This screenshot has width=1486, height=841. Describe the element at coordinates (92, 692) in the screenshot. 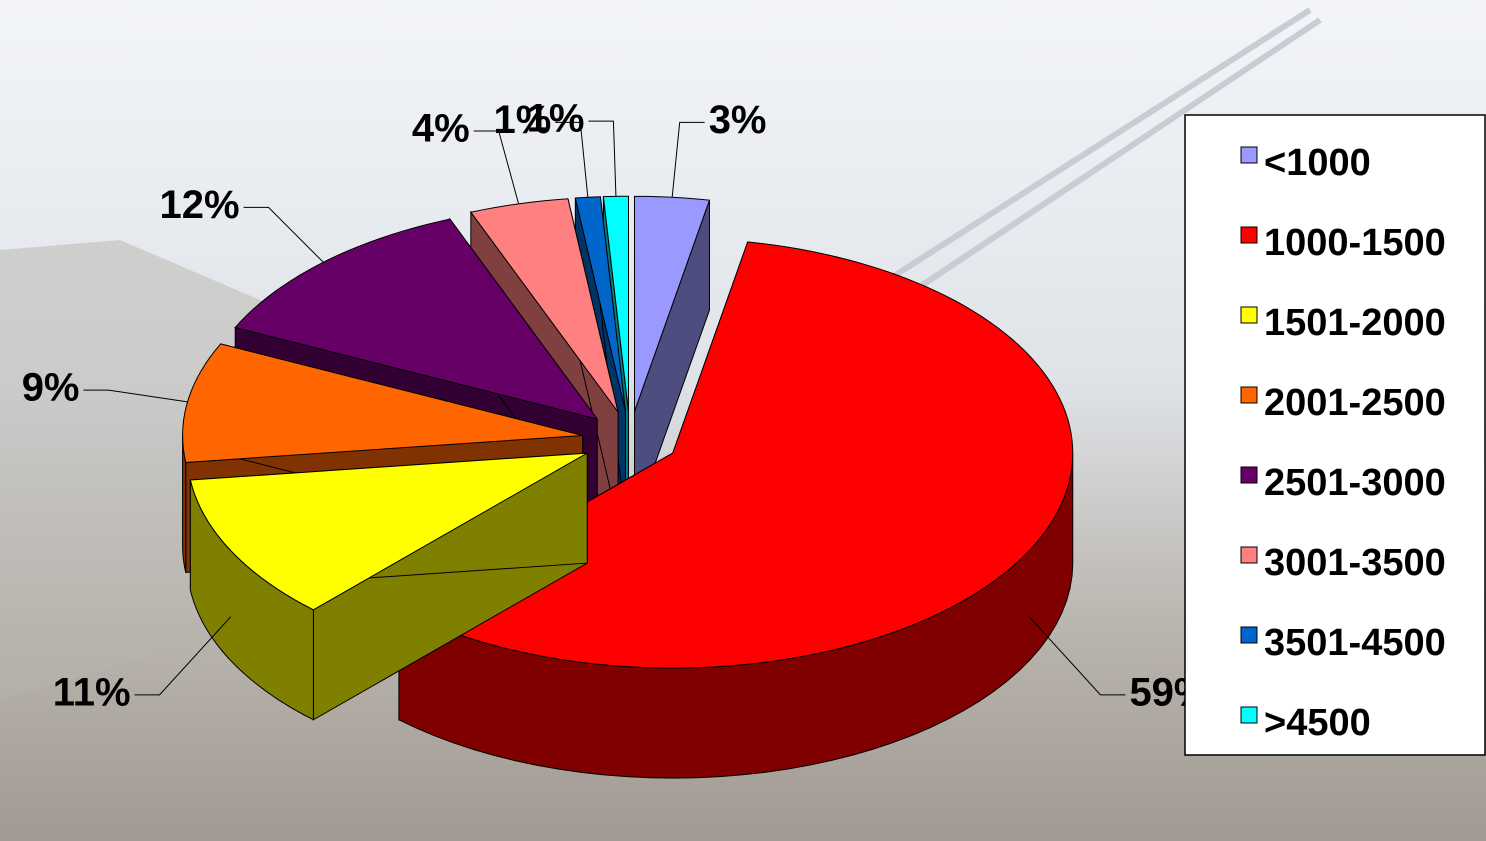

I see `data-label: 11%` at that location.